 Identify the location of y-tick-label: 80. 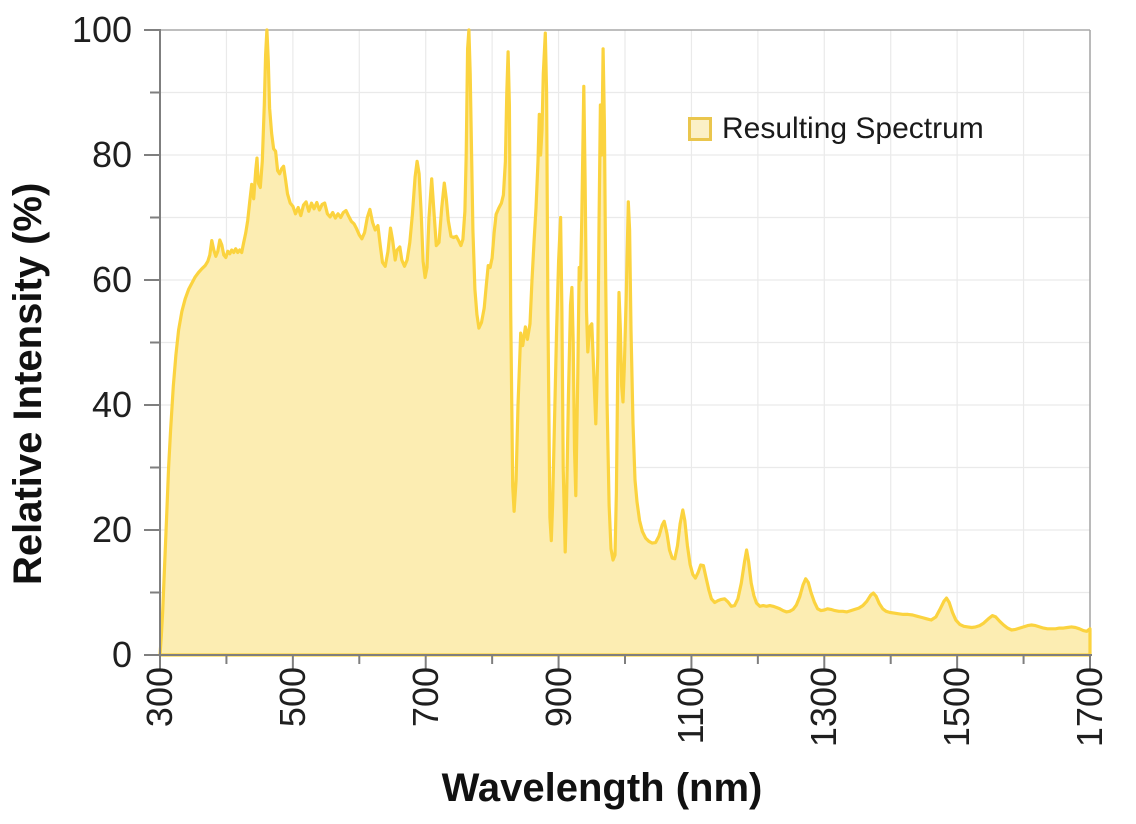
(111, 154).